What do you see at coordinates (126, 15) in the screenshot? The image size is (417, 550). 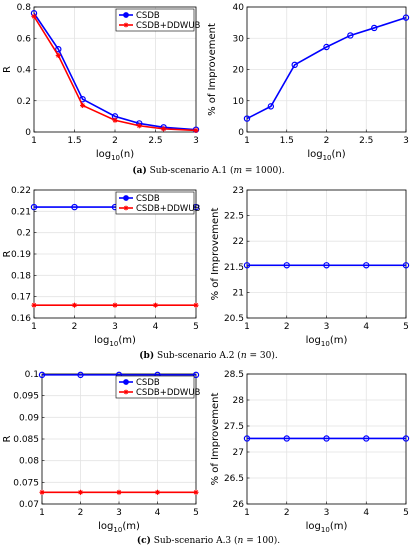 I see `legend-marker` at bounding box center [126, 15].